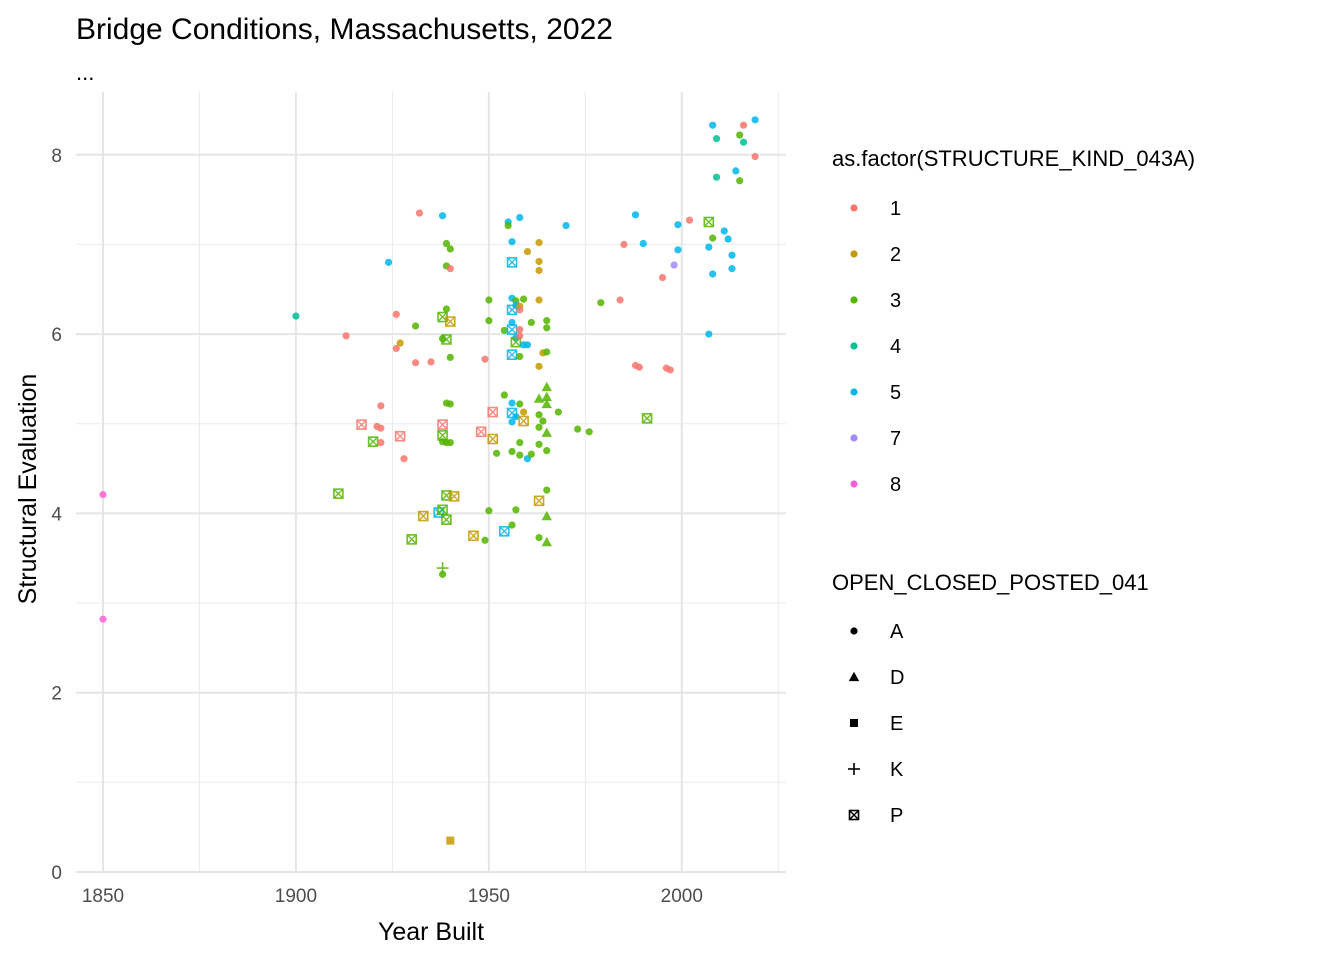 This screenshot has width=1344, height=960. I want to click on y-tick-label: 6, so click(56, 335).